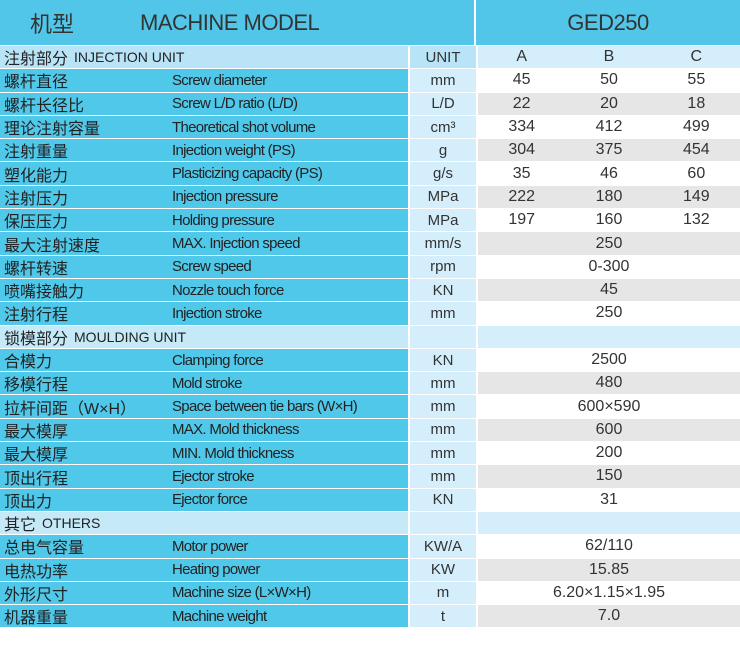 The width and height of the screenshot is (740, 652). What do you see at coordinates (36, 199) in the screenshot?
I see `param-name-cn: 注射压力` at bounding box center [36, 199].